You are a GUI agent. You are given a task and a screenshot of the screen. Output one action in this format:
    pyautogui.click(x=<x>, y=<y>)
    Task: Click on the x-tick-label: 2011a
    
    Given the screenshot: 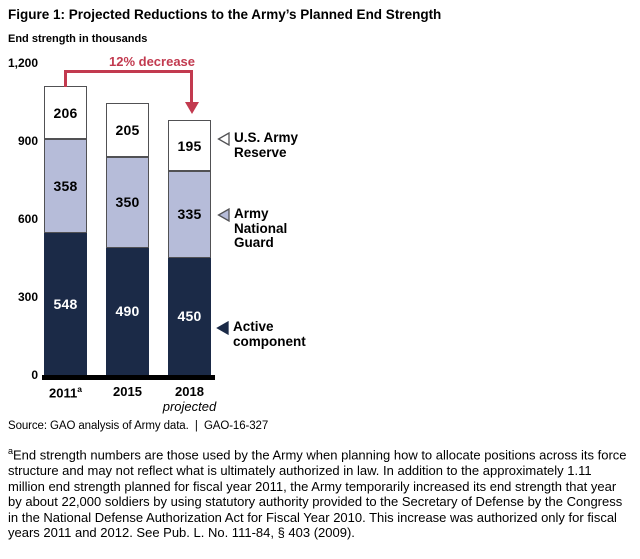 What is the action you would take?
    pyautogui.click(x=65, y=392)
    